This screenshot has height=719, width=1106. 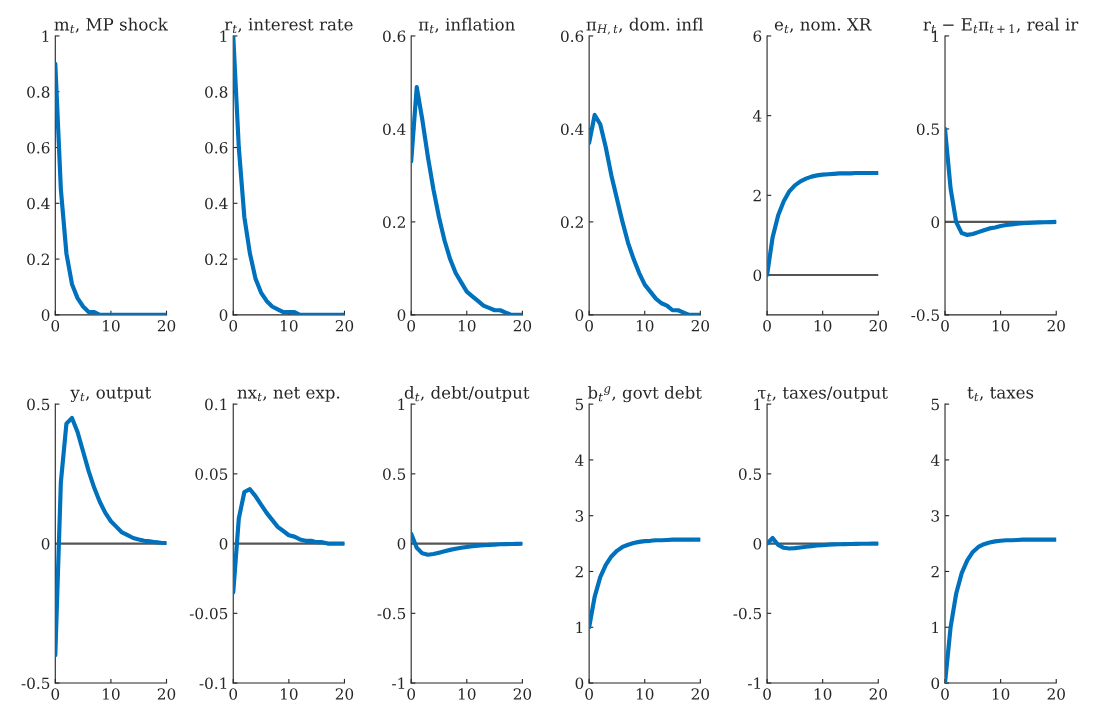 I want to click on y-tick-label: 0.05, so click(x=211, y=474).